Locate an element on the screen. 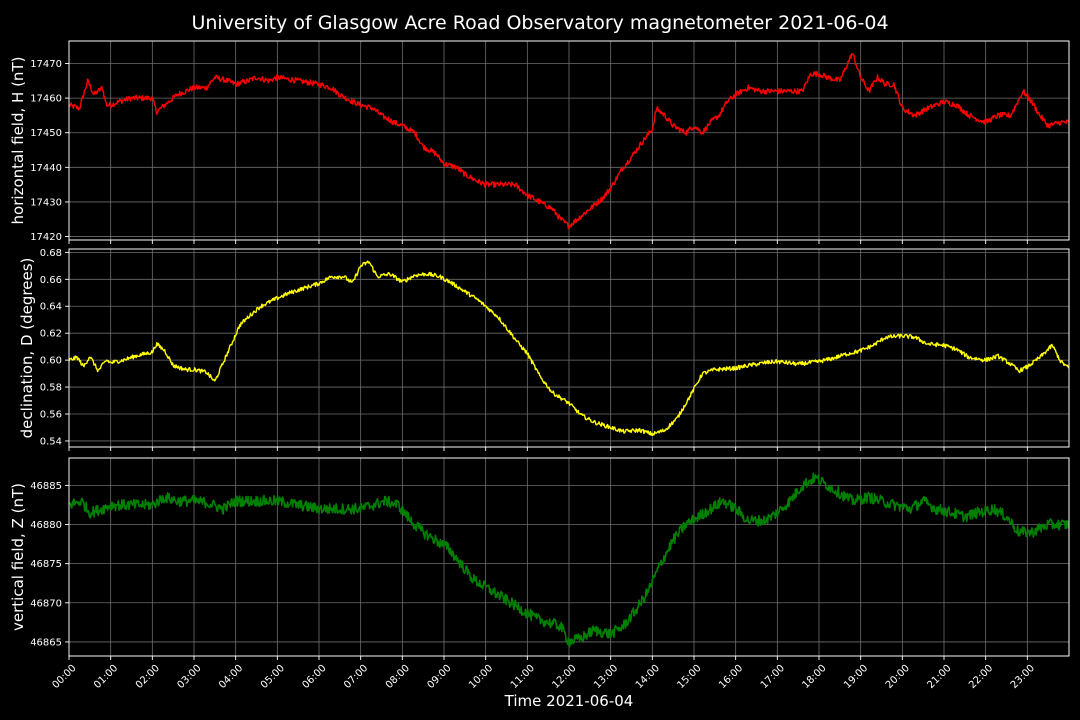  y-tick-label: 17440 is located at coordinates (46, 168).